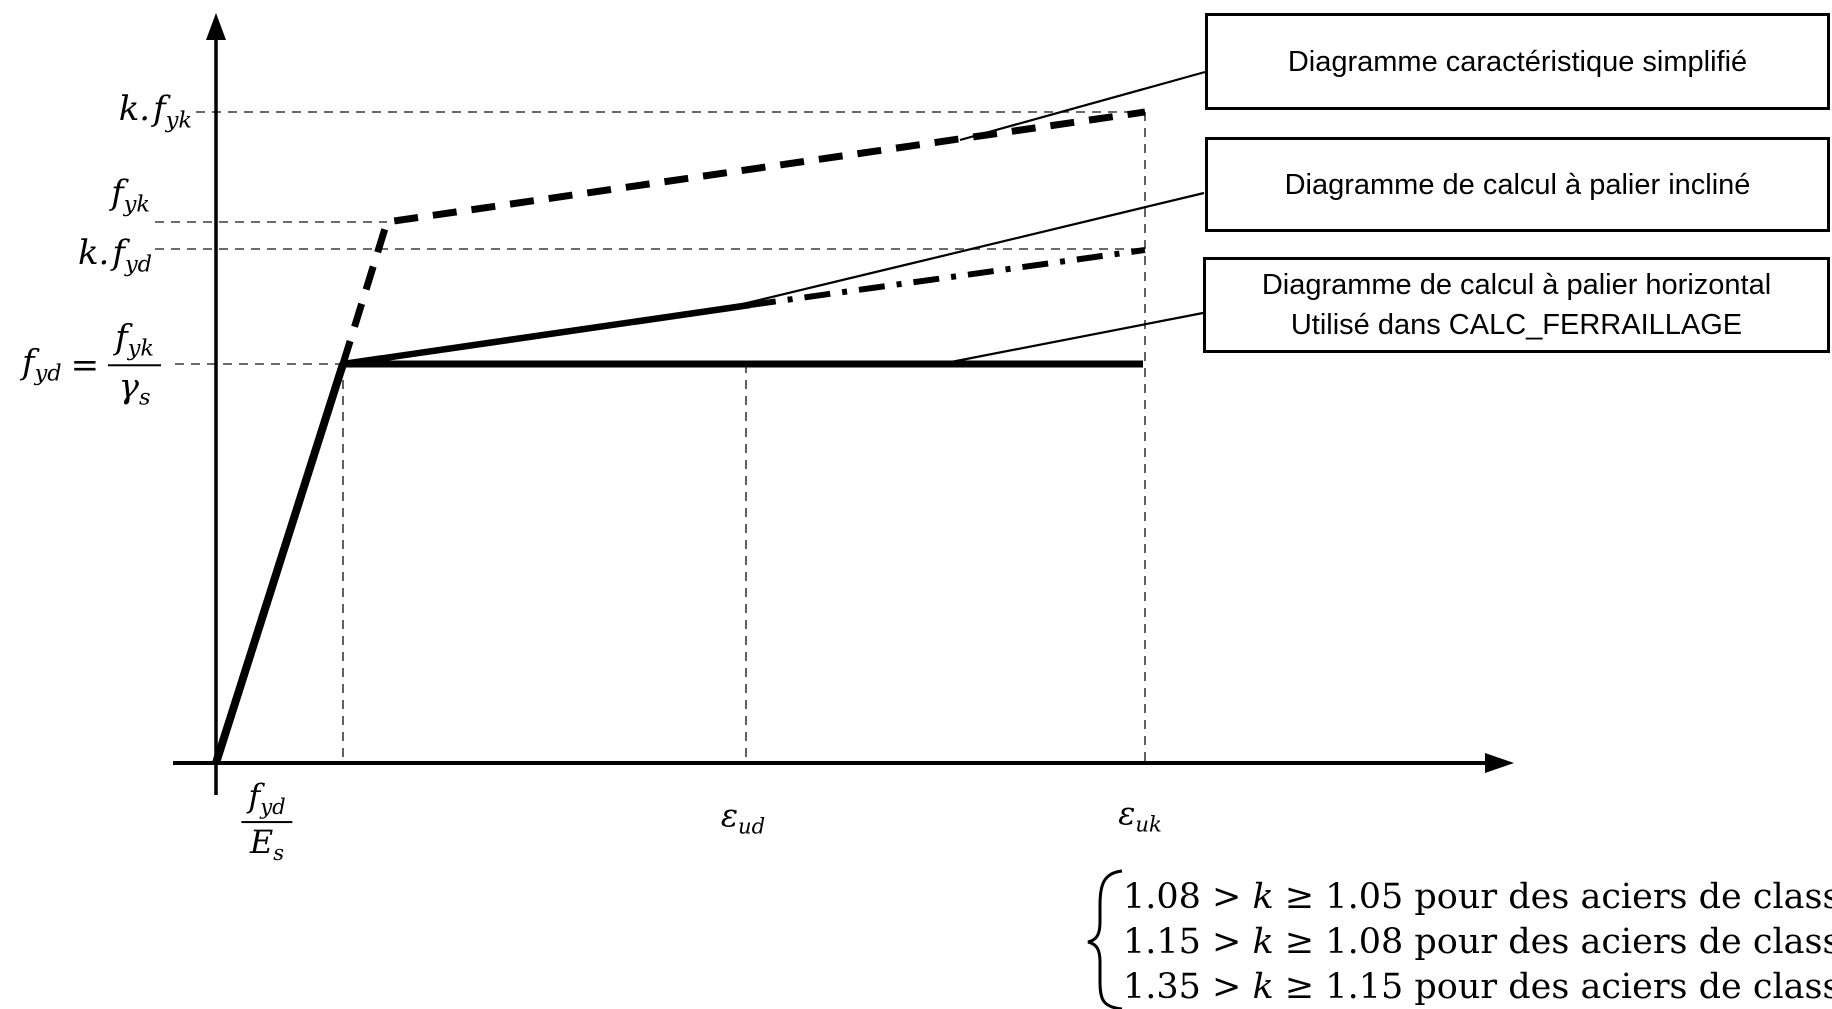 The width and height of the screenshot is (1832, 1009). Describe the element at coordinates (48, 373) in the screenshot. I see `fyd-sub: yd` at that location.